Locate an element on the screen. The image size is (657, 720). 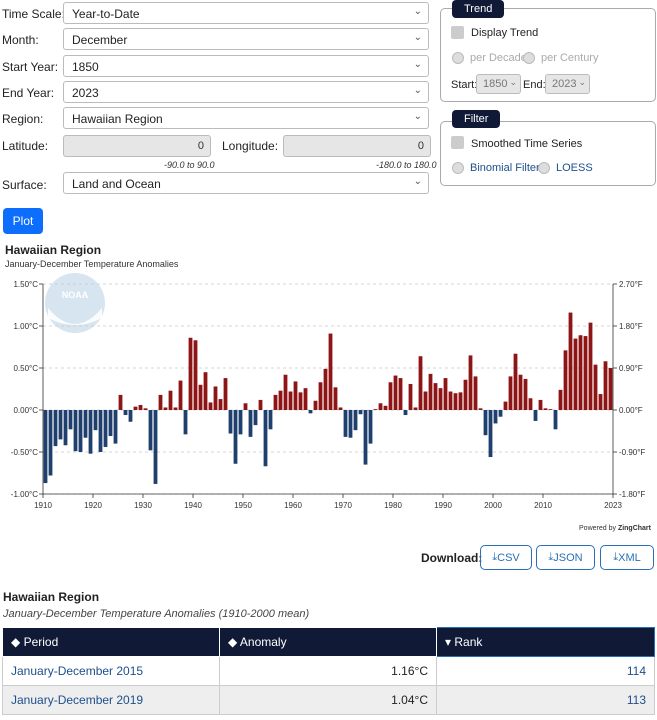
end-year-value: 2023 is located at coordinates (85, 93).